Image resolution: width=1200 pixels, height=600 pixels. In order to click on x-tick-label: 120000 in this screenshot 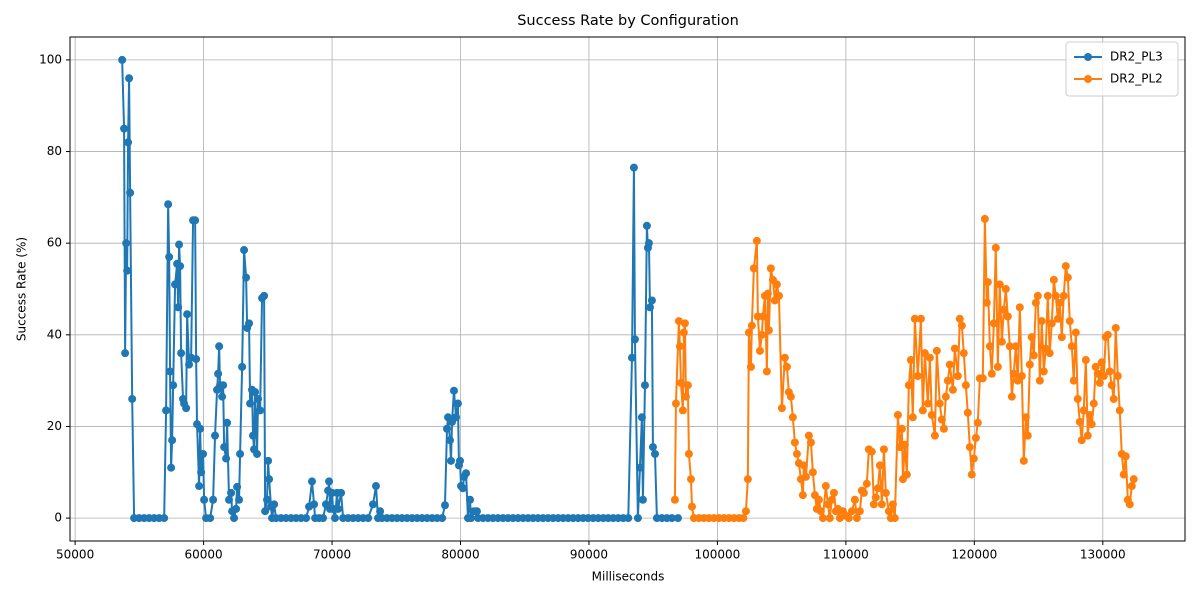, I will do `click(974, 555)`.